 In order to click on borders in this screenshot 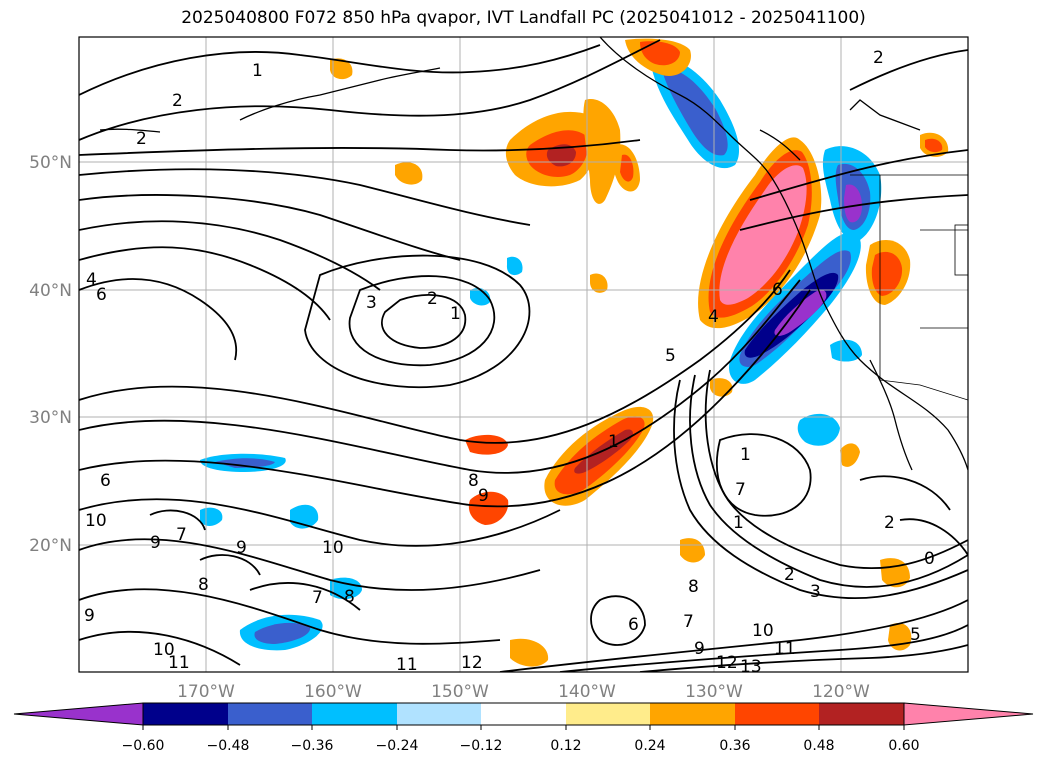, I will do `click(909, 287)`.